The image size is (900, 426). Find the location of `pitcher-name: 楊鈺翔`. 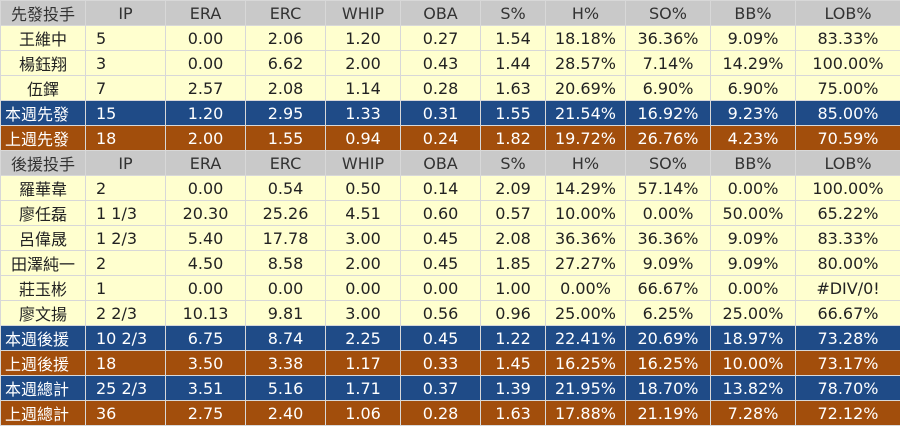

pitcher-name: 楊鈺翔 is located at coordinates (43, 63).